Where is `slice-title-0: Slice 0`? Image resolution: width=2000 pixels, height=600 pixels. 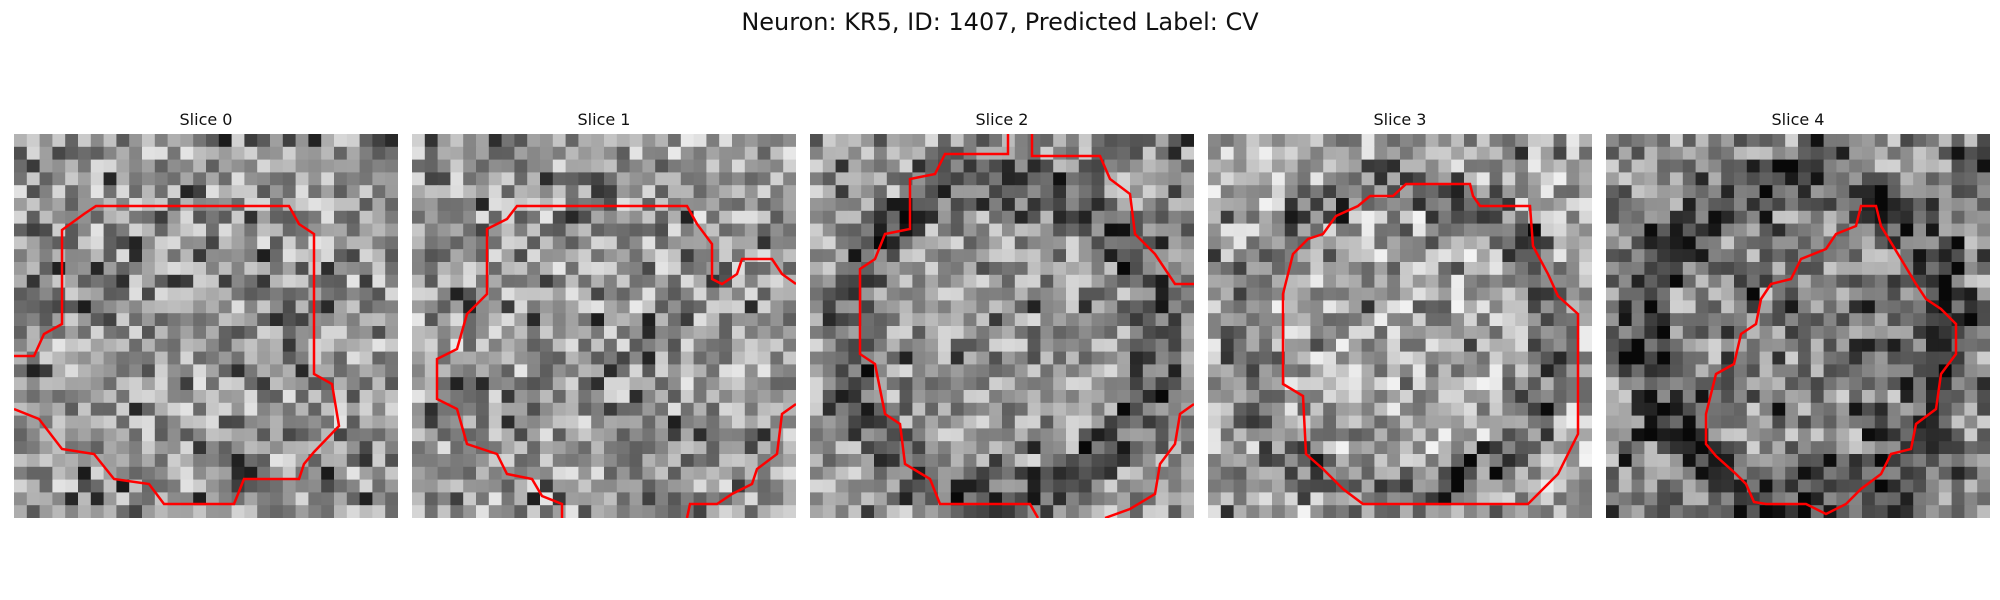
slice-title-0: Slice 0 is located at coordinates (206, 119).